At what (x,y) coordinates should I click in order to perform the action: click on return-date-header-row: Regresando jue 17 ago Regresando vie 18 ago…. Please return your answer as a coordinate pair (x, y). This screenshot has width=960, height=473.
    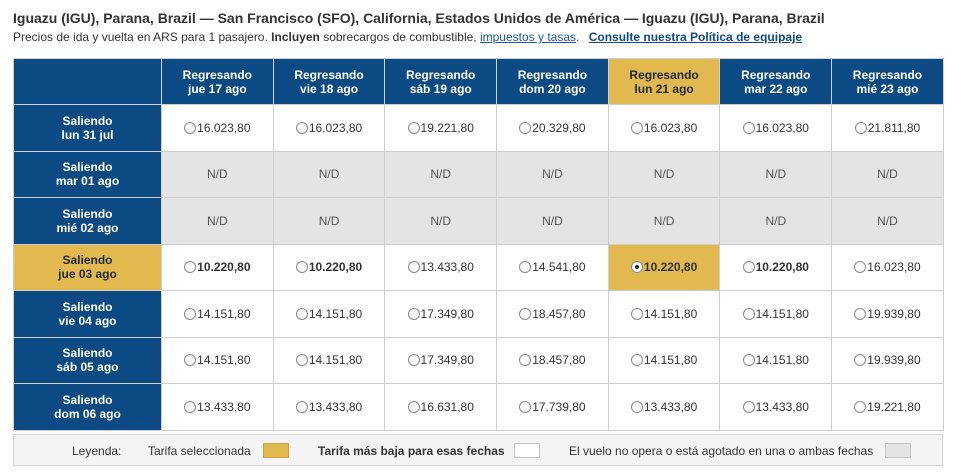
    Looking at the image, I should click on (478, 81).